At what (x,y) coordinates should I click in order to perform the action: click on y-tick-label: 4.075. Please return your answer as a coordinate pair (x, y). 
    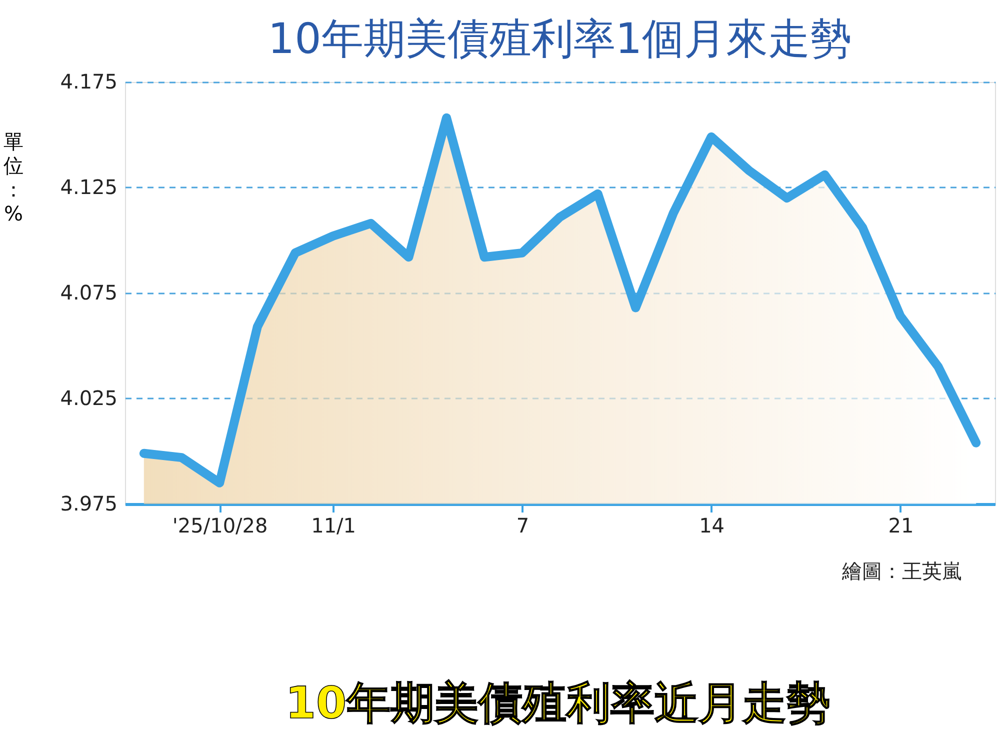
    Looking at the image, I should click on (89, 292).